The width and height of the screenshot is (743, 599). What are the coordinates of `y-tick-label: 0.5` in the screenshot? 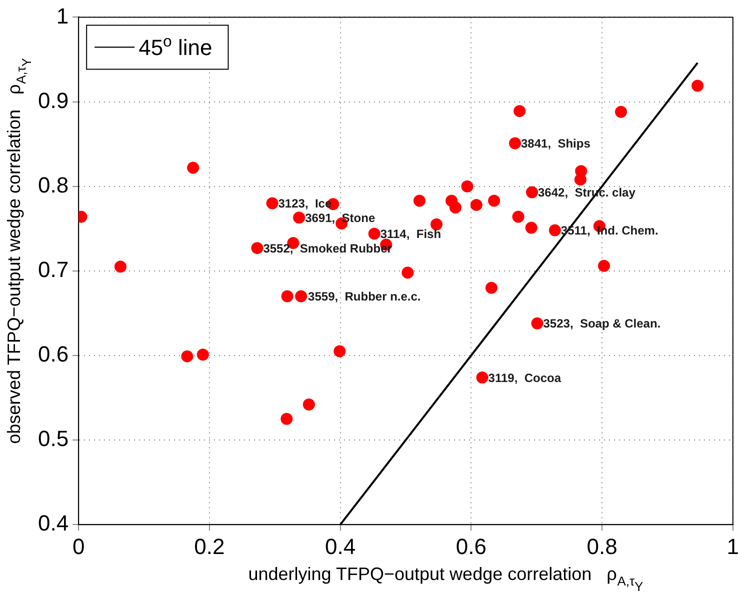 It's located at (53, 439).